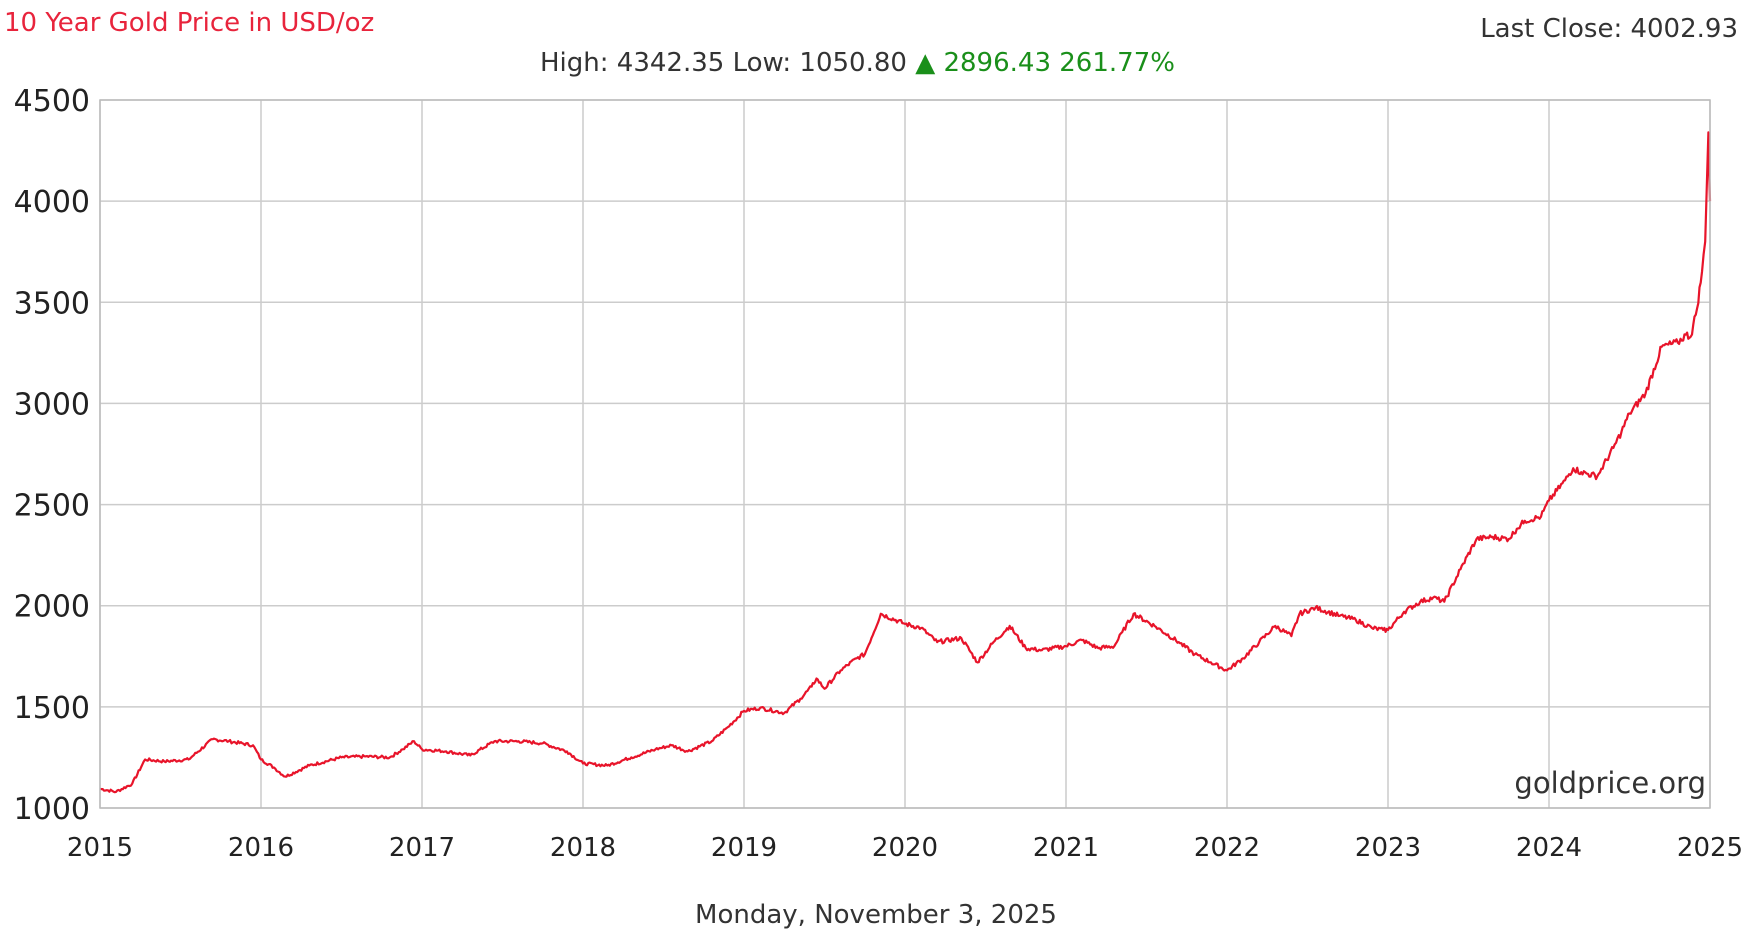  What do you see at coordinates (52, 506) in the screenshot?
I see `y-tick-label: 2500` at bounding box center [52, 506].